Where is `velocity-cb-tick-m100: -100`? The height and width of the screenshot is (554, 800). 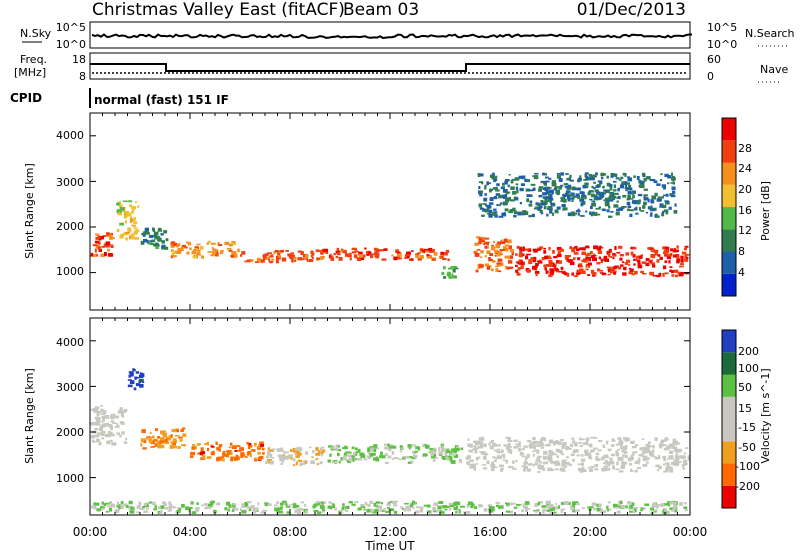 velocity-cb-tick-m100: -100 is located at coordinates (747, 466).